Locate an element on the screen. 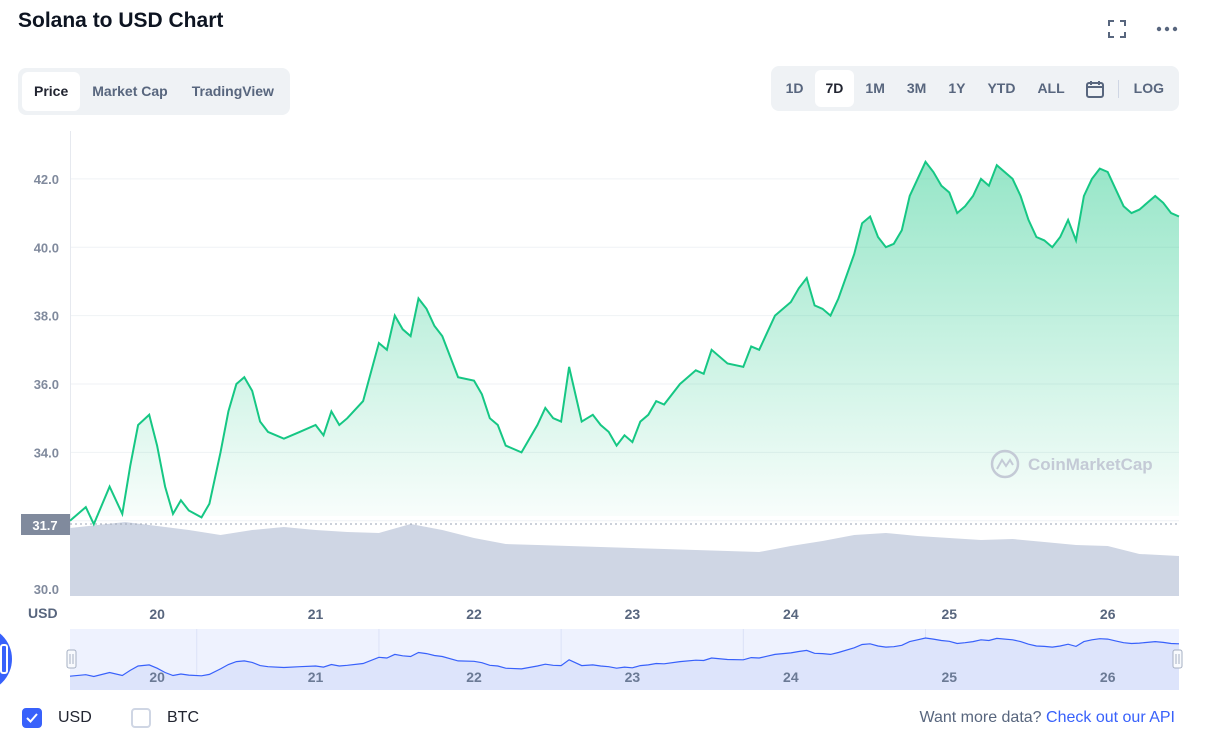 The width and height of the screenshot is (1206, 750). range-1y: 1Y is located at coordinates (957, 88).